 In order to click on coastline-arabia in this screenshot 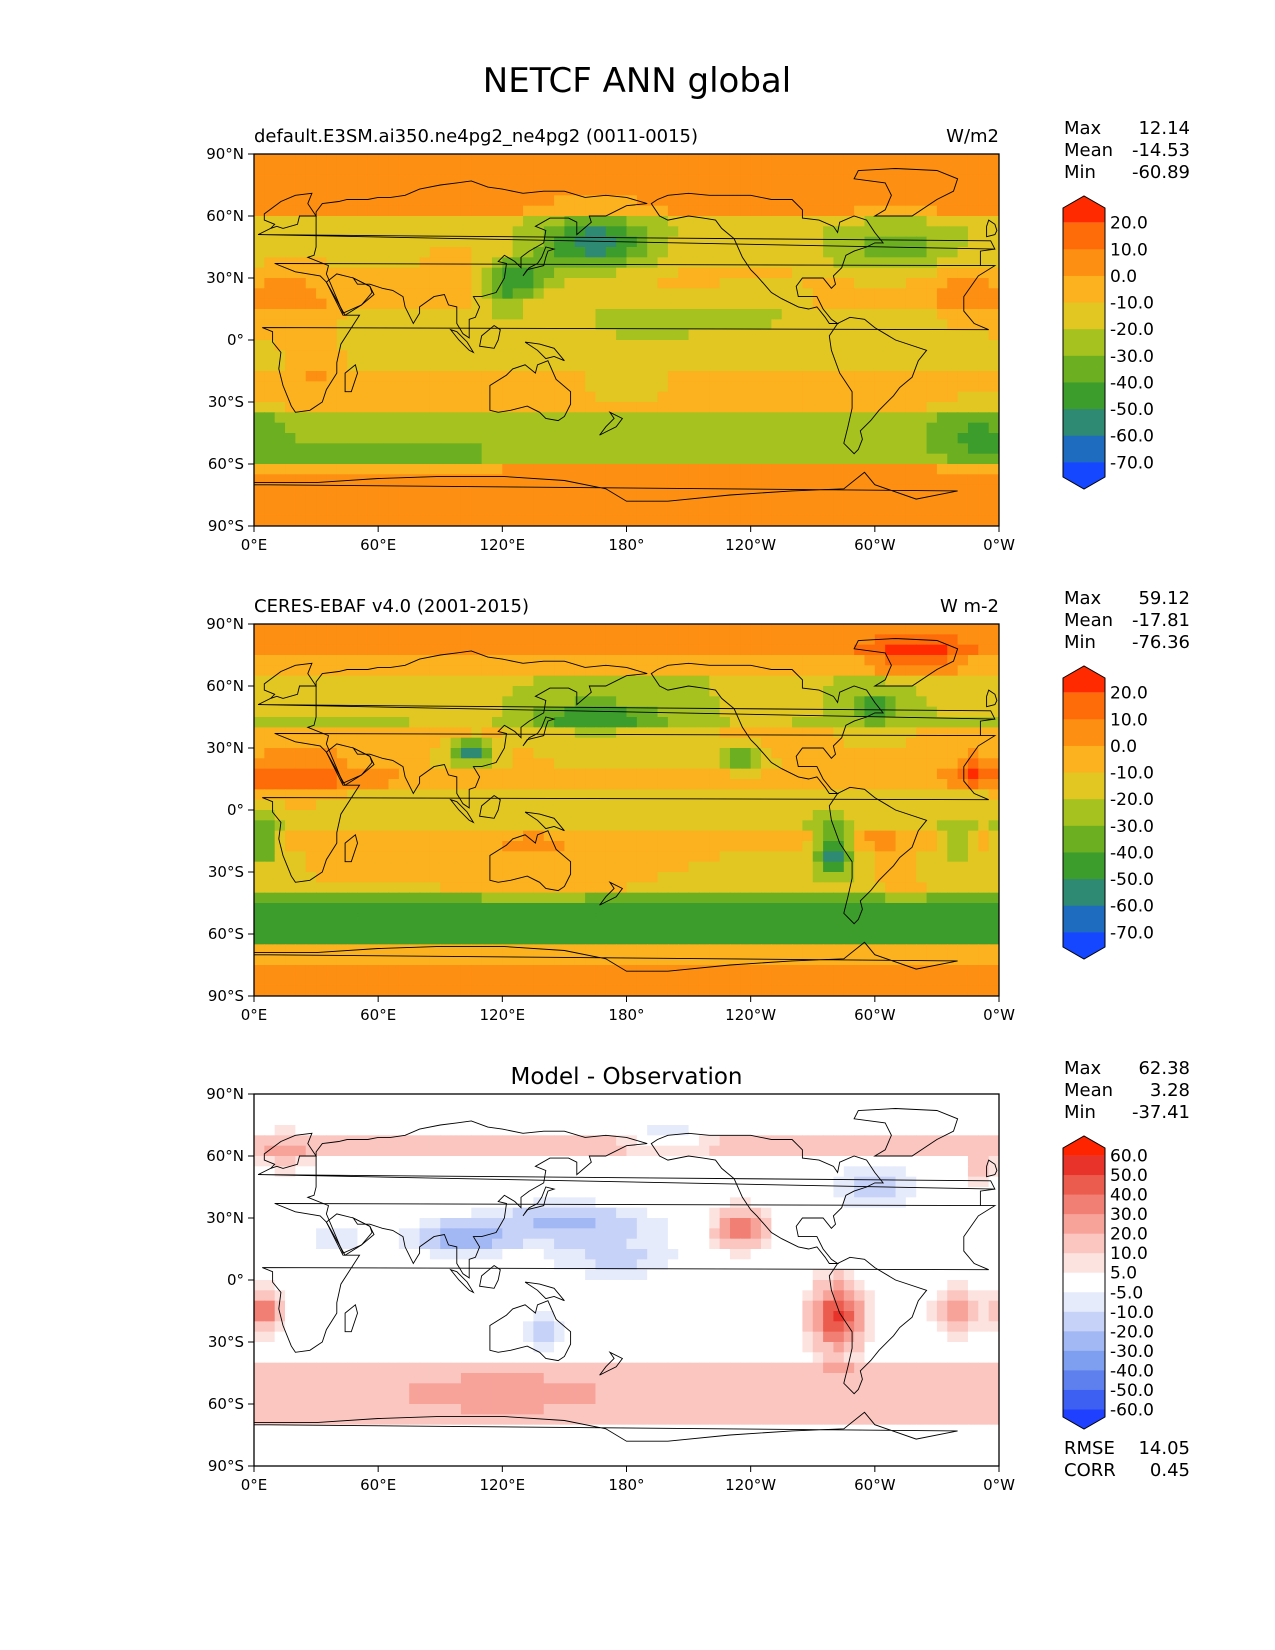, I will do `click(350, 294)`.